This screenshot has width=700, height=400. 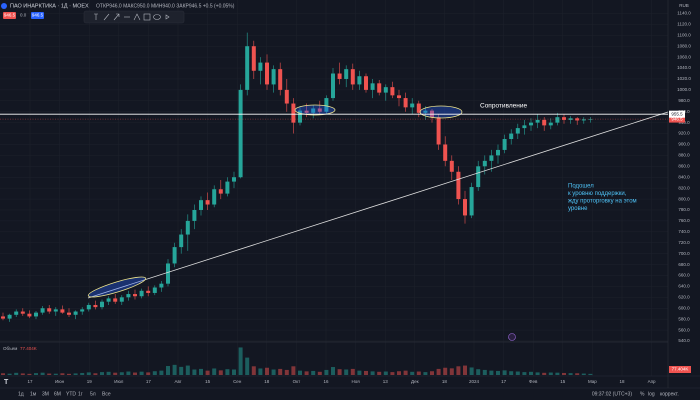 What do you see at coordinates (137, 17) in the screenshot?
I see `path-tool` at bounding box center [137, 17].